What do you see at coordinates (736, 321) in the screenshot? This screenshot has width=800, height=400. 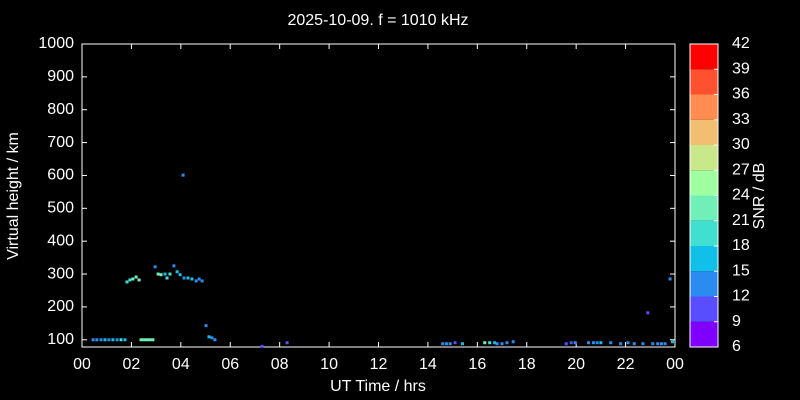 I see `colorbar-tick-label: 9` at bounding box center [736, 321].